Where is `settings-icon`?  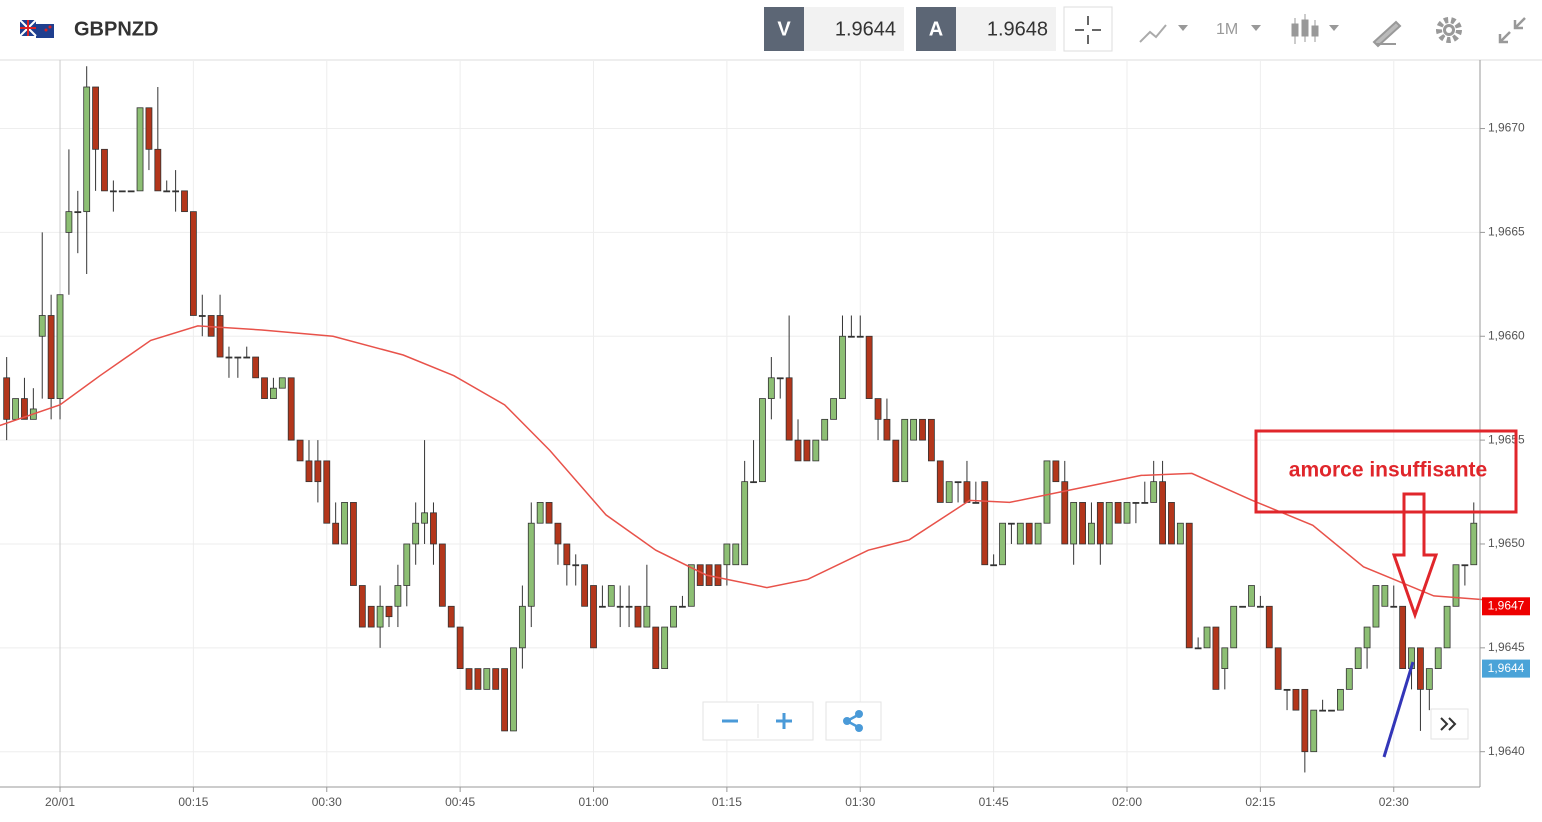
settings-icon is located at coordinates (1449, 30).